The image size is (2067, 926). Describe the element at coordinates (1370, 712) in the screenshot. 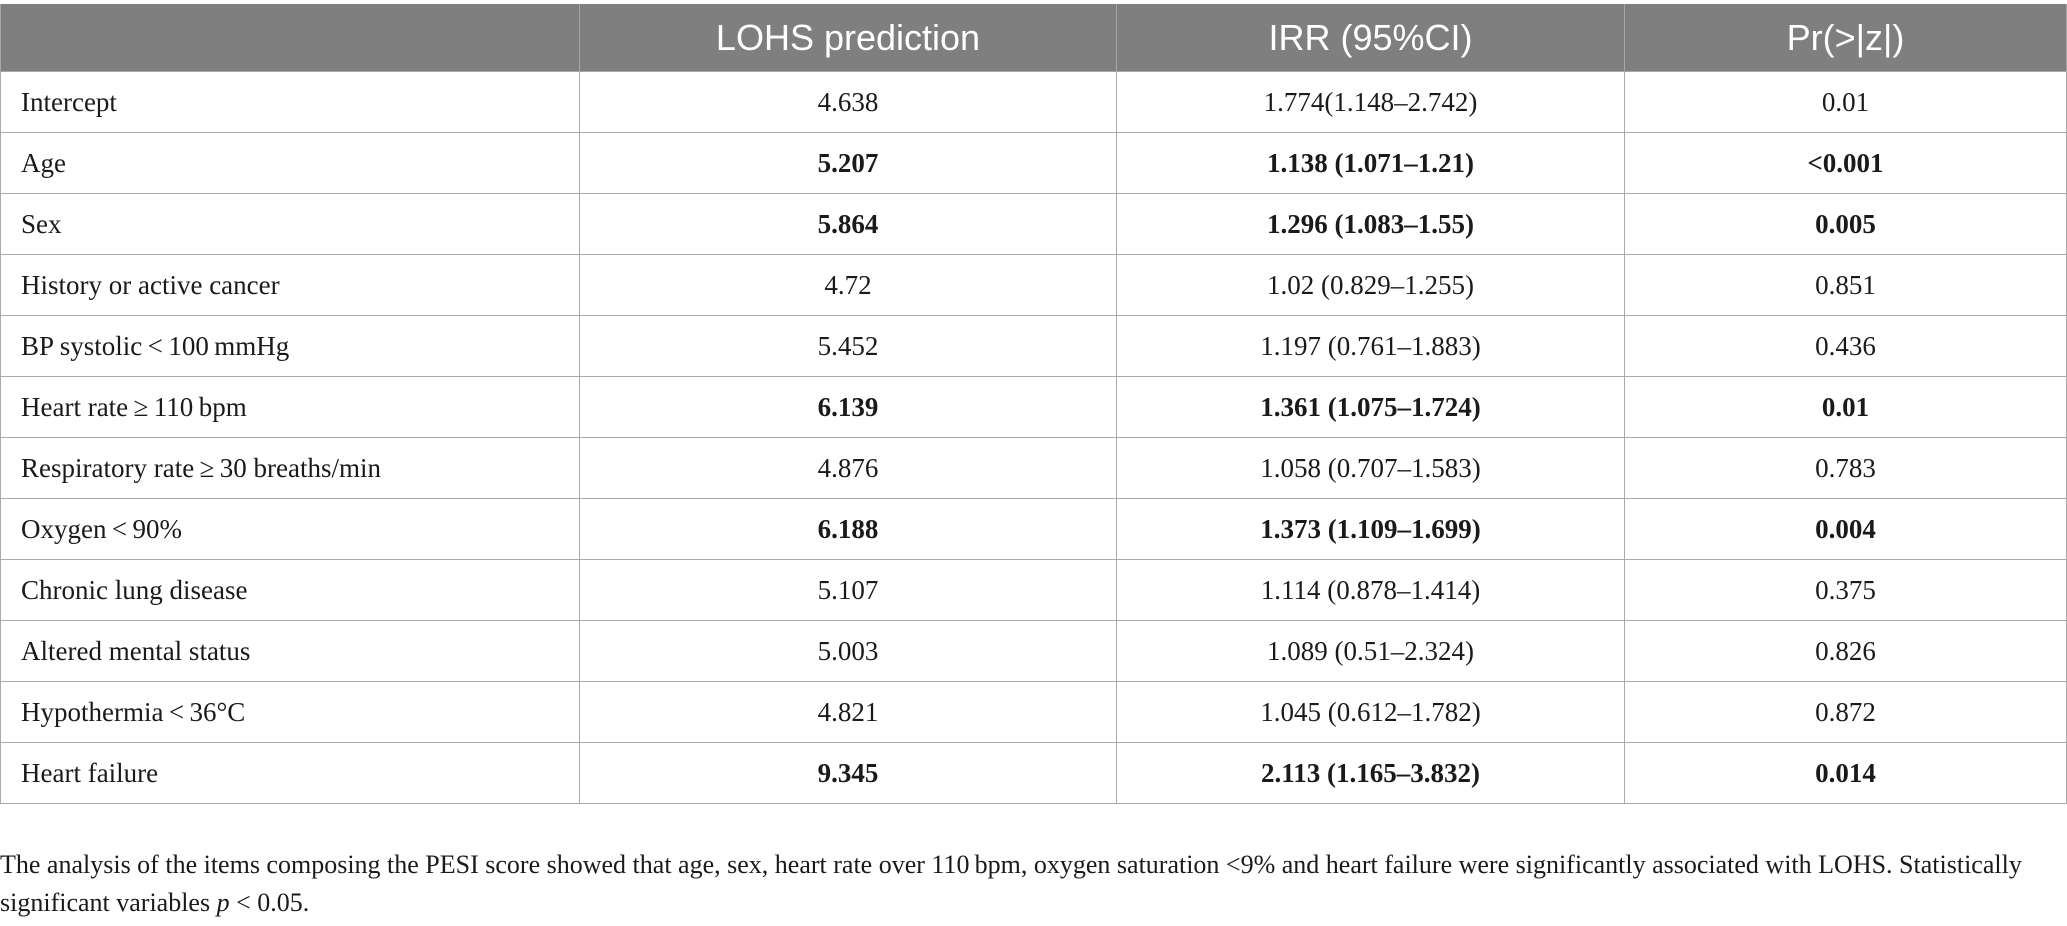

I see `irr-cell: 1.045 (0.612–1.782)` at that location.